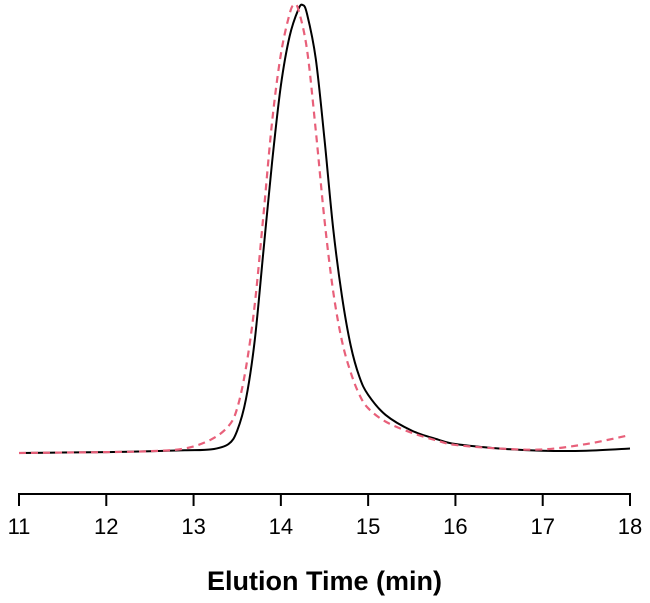 The image size is (650, 603). What do you see at coordinates (324, 581) in the screenshot?
I see `x-axis-title: Elution Time (min)` at bounding box center [324, 581].